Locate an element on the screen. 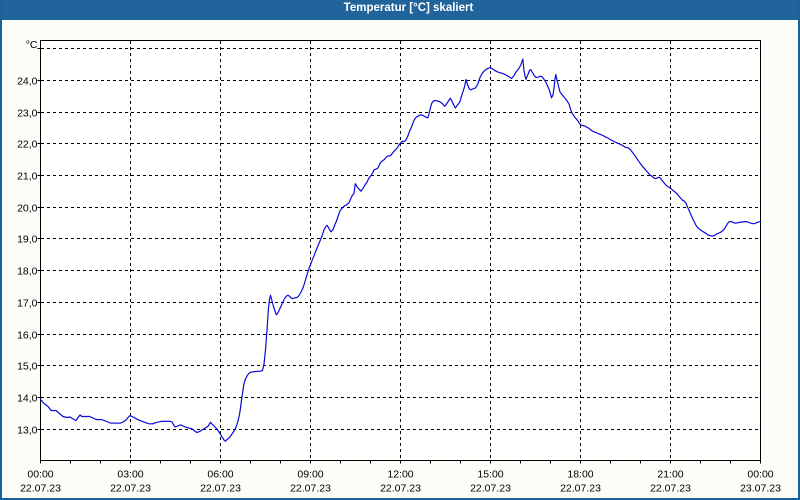 Image resolution: width=800 pixels, height=500 pixels. svg-text: 13,0 is located at coordinates (27, 430).